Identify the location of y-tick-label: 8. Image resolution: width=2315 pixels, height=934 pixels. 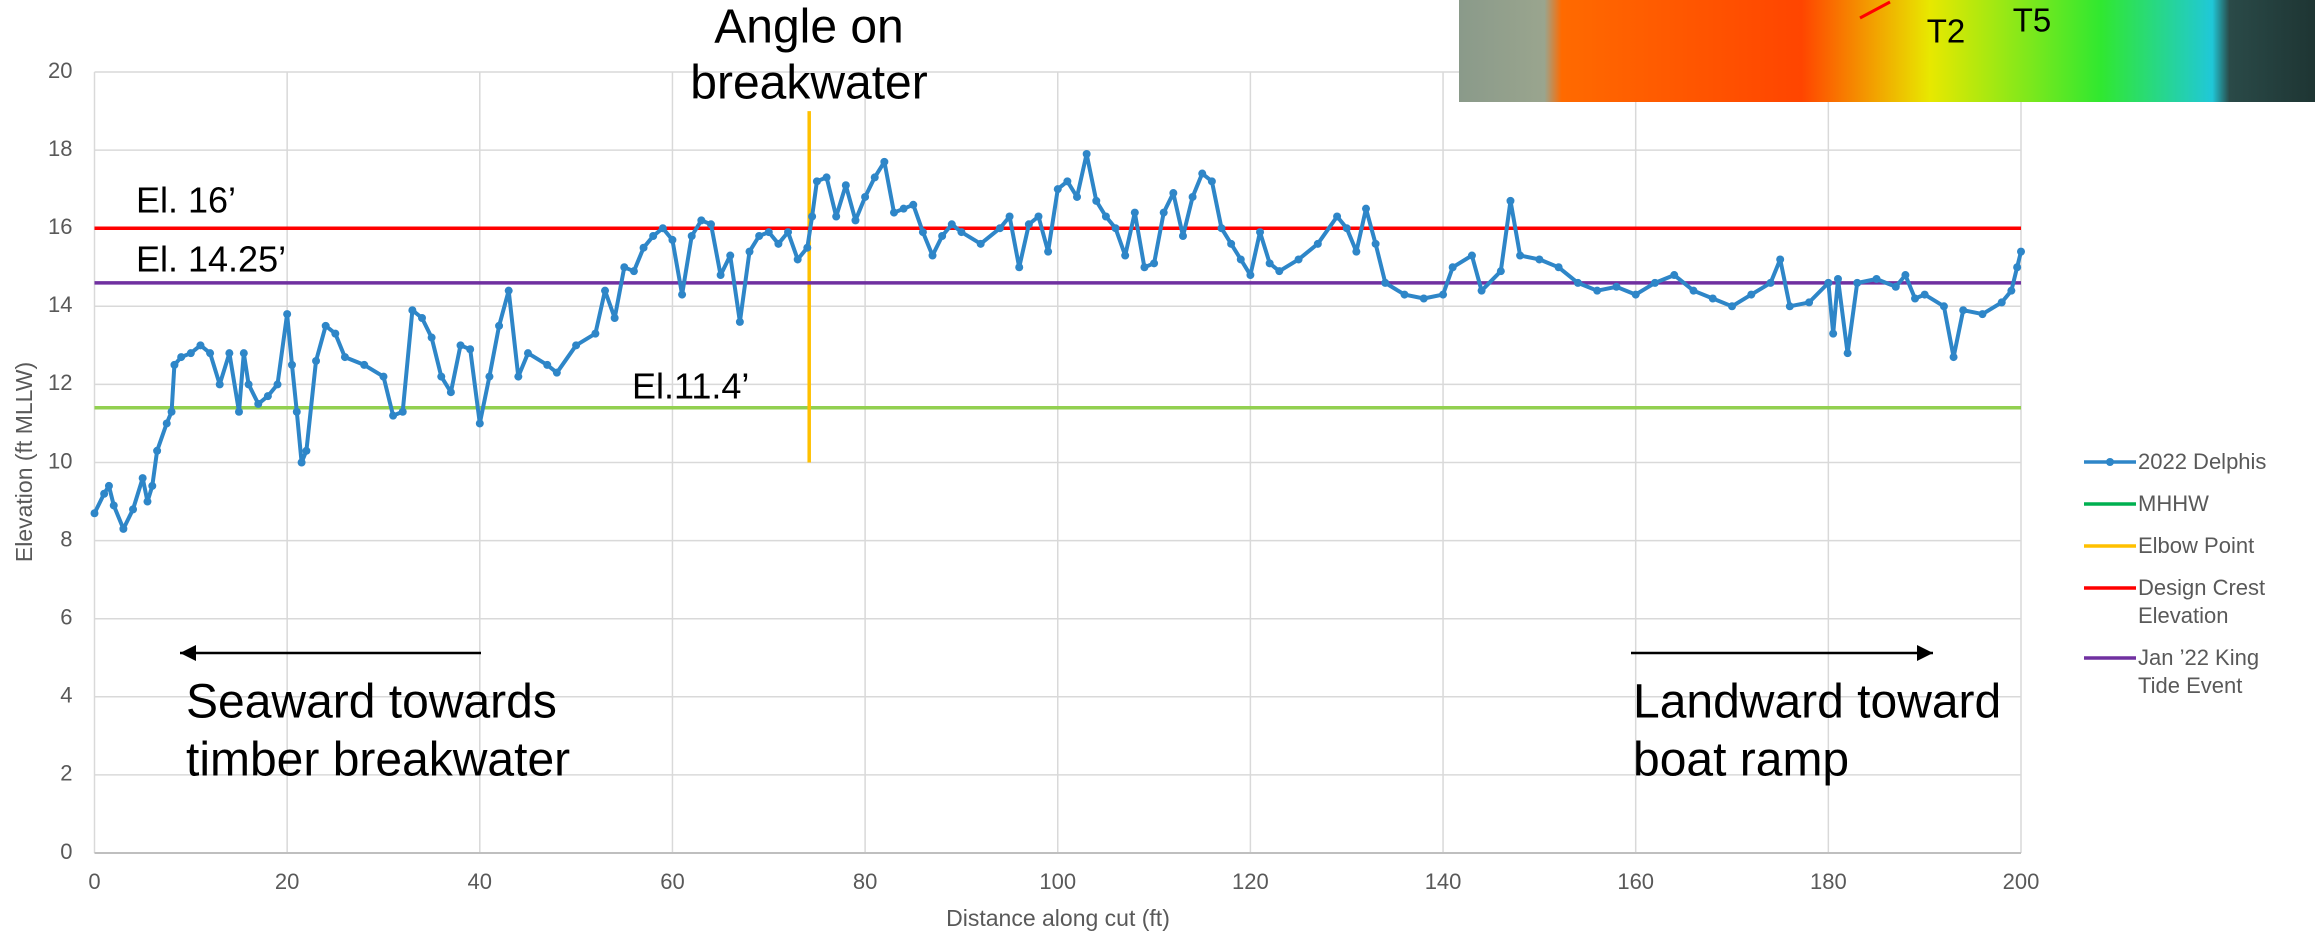
(66, 538).